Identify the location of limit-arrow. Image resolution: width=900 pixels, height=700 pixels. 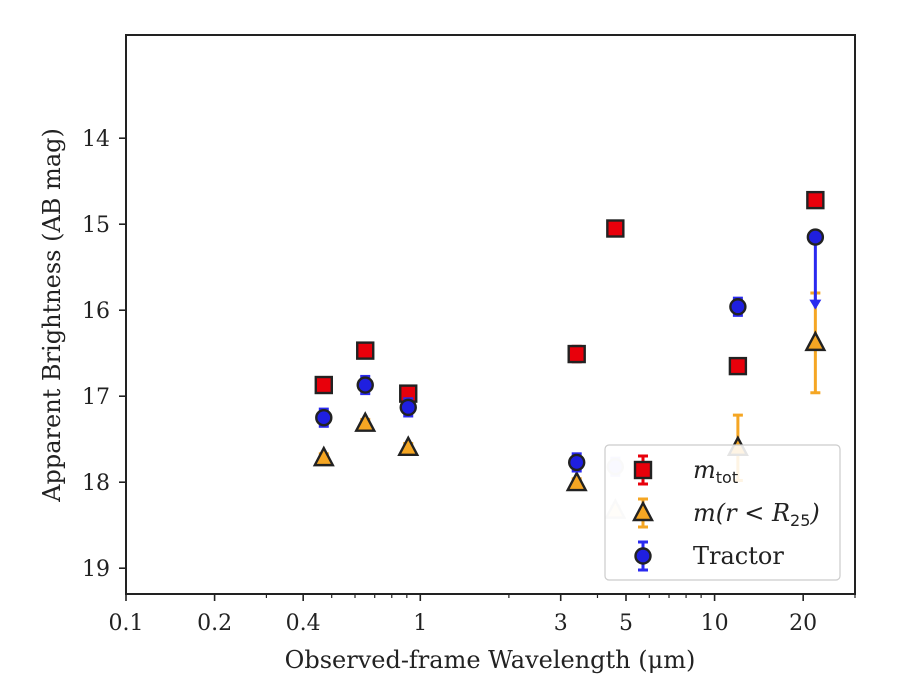
(815, 304).